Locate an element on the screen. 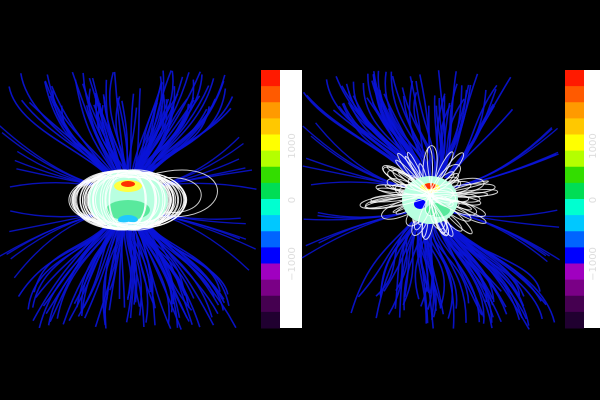 The height and width of the screenshot is (400, 600). right-closed-field-lines-front is located at coordinates (420, 191).